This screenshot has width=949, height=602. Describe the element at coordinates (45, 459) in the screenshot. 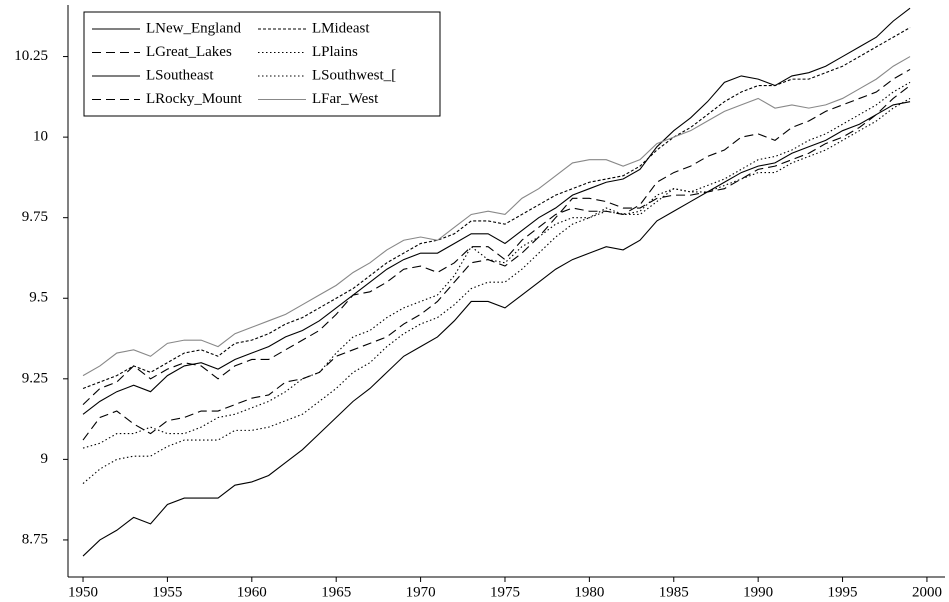

I see `y-tick-label: 9` at that location.